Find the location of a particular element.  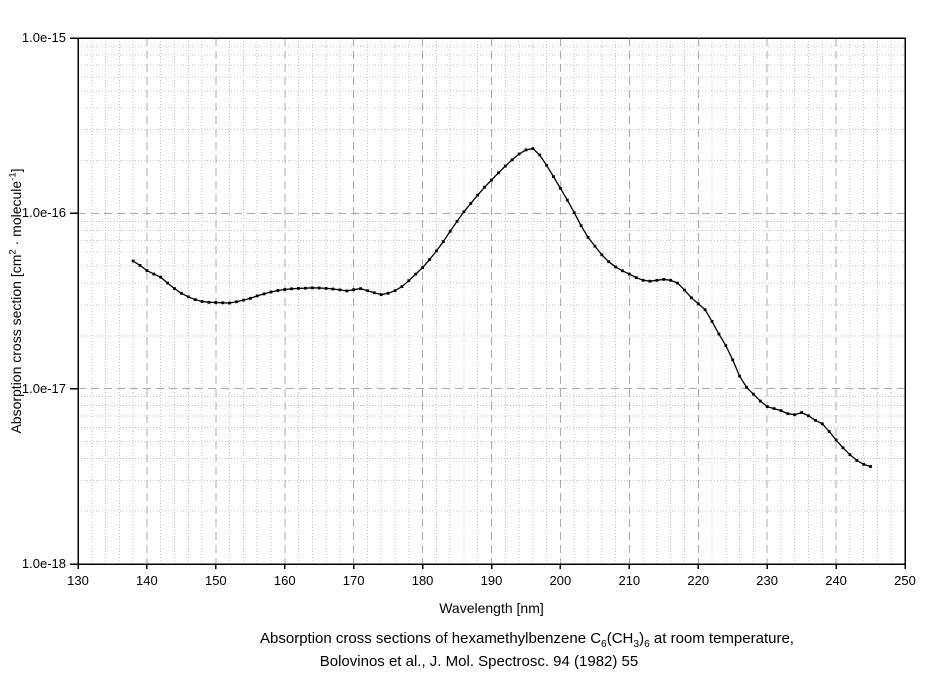

y-tick-label: 1.0e-15 is located at coordinates (43, 37).